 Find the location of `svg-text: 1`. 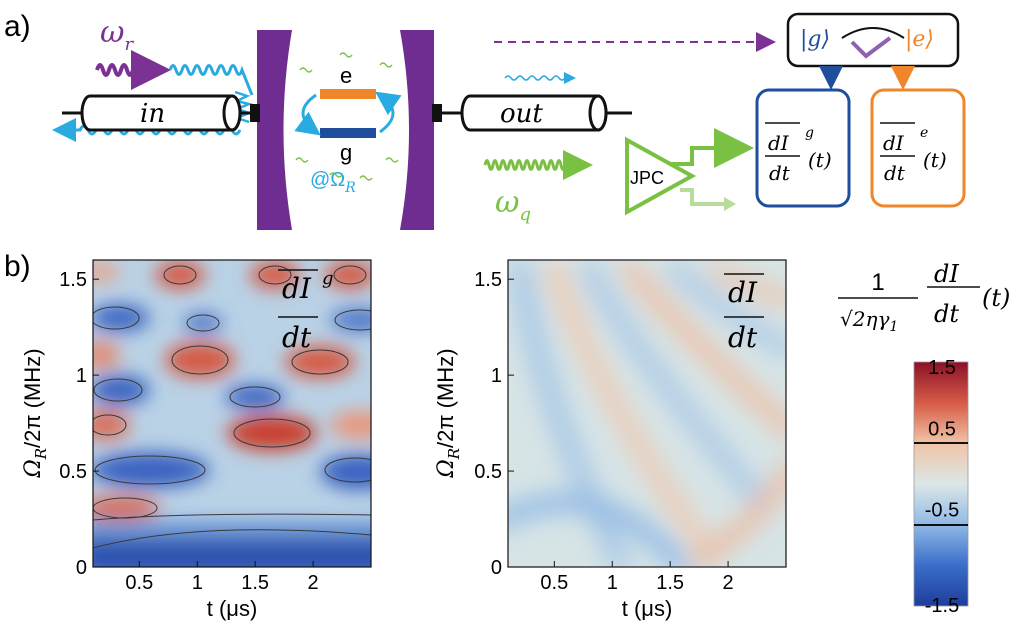

svg-text: 1 is located at coordinates (877, 282).